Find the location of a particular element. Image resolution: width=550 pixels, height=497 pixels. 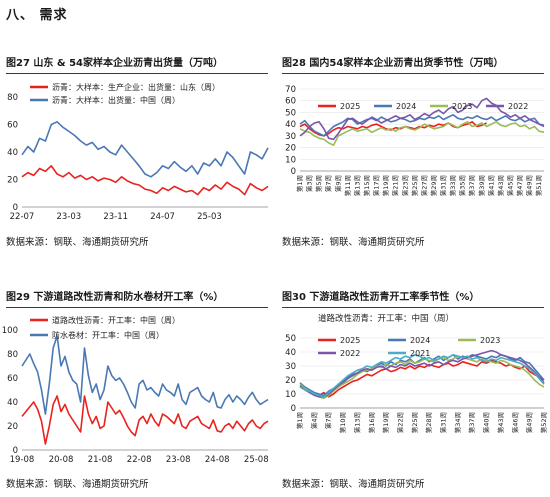

y-tick-label: 80 is located at coordinates (12, 355).